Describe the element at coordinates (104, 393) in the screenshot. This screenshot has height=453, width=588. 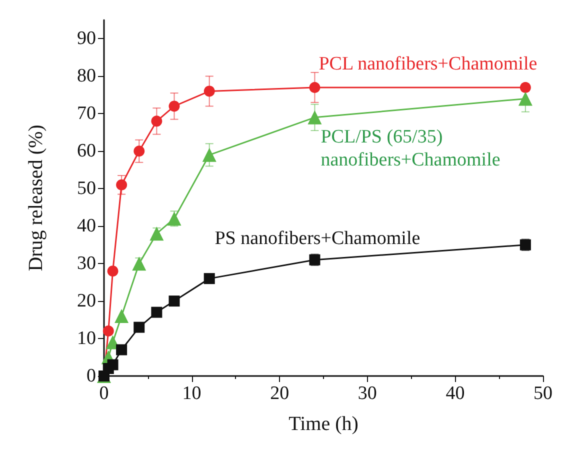
I see `x-tick-label: 0` at that location.